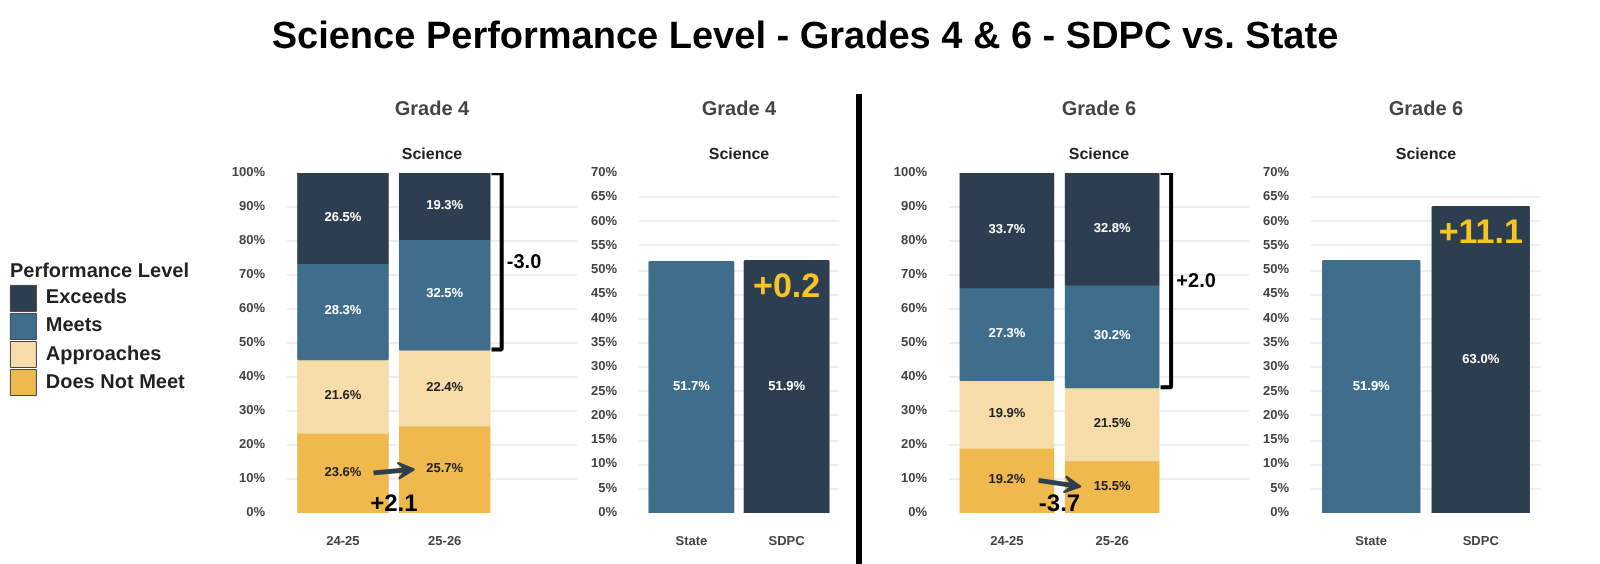  What do you see at coordinates (104, 354) in the screenshot?
I see `legend-label: Approaches` at bounding box center [104, 354].